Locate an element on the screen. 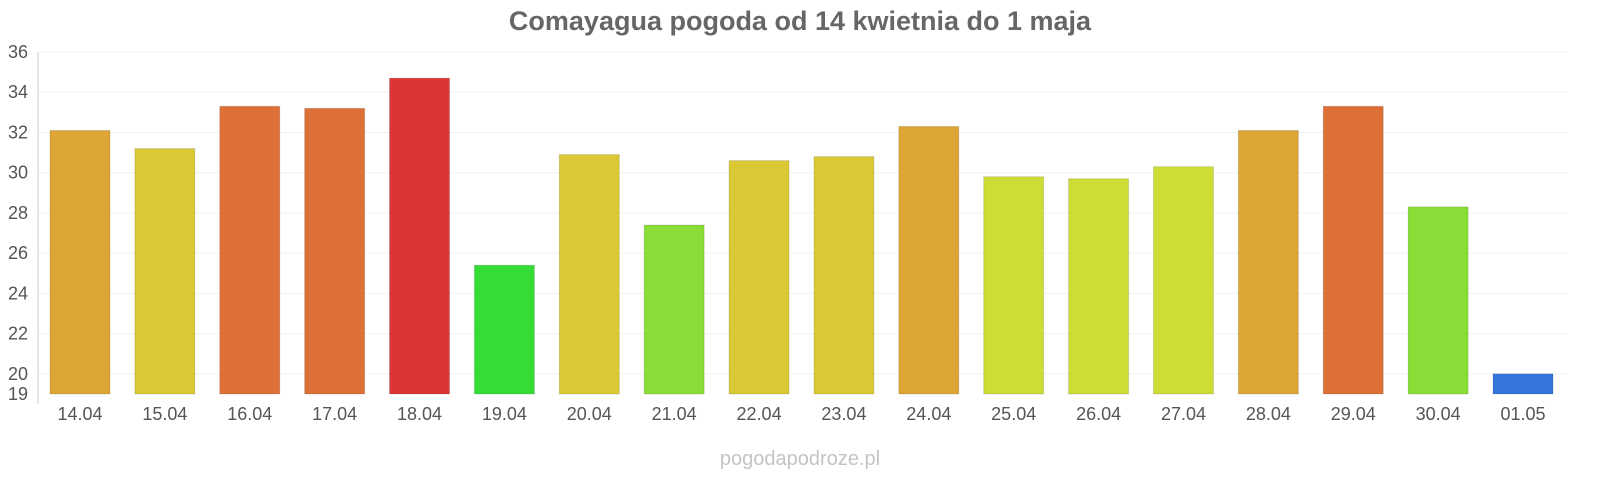  bar-18.04 is located at coordinates (420, 236).